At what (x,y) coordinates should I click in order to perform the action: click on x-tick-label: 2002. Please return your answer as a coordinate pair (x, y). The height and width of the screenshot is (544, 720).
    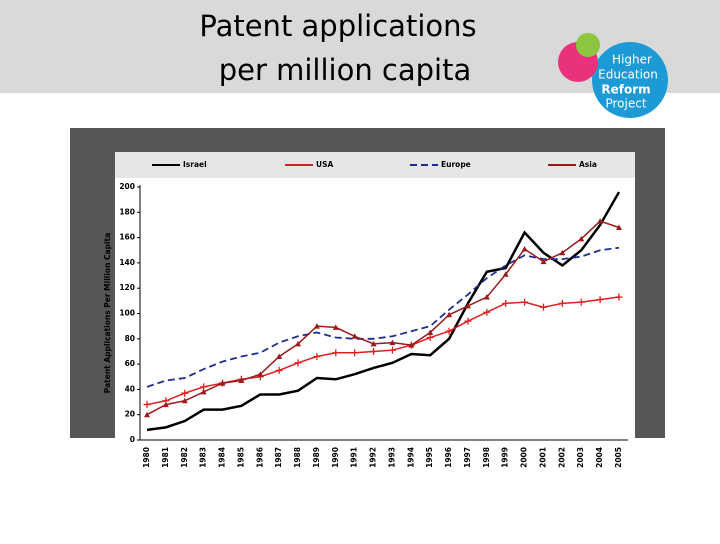
    Looking at the image, I should click on (561, 457).